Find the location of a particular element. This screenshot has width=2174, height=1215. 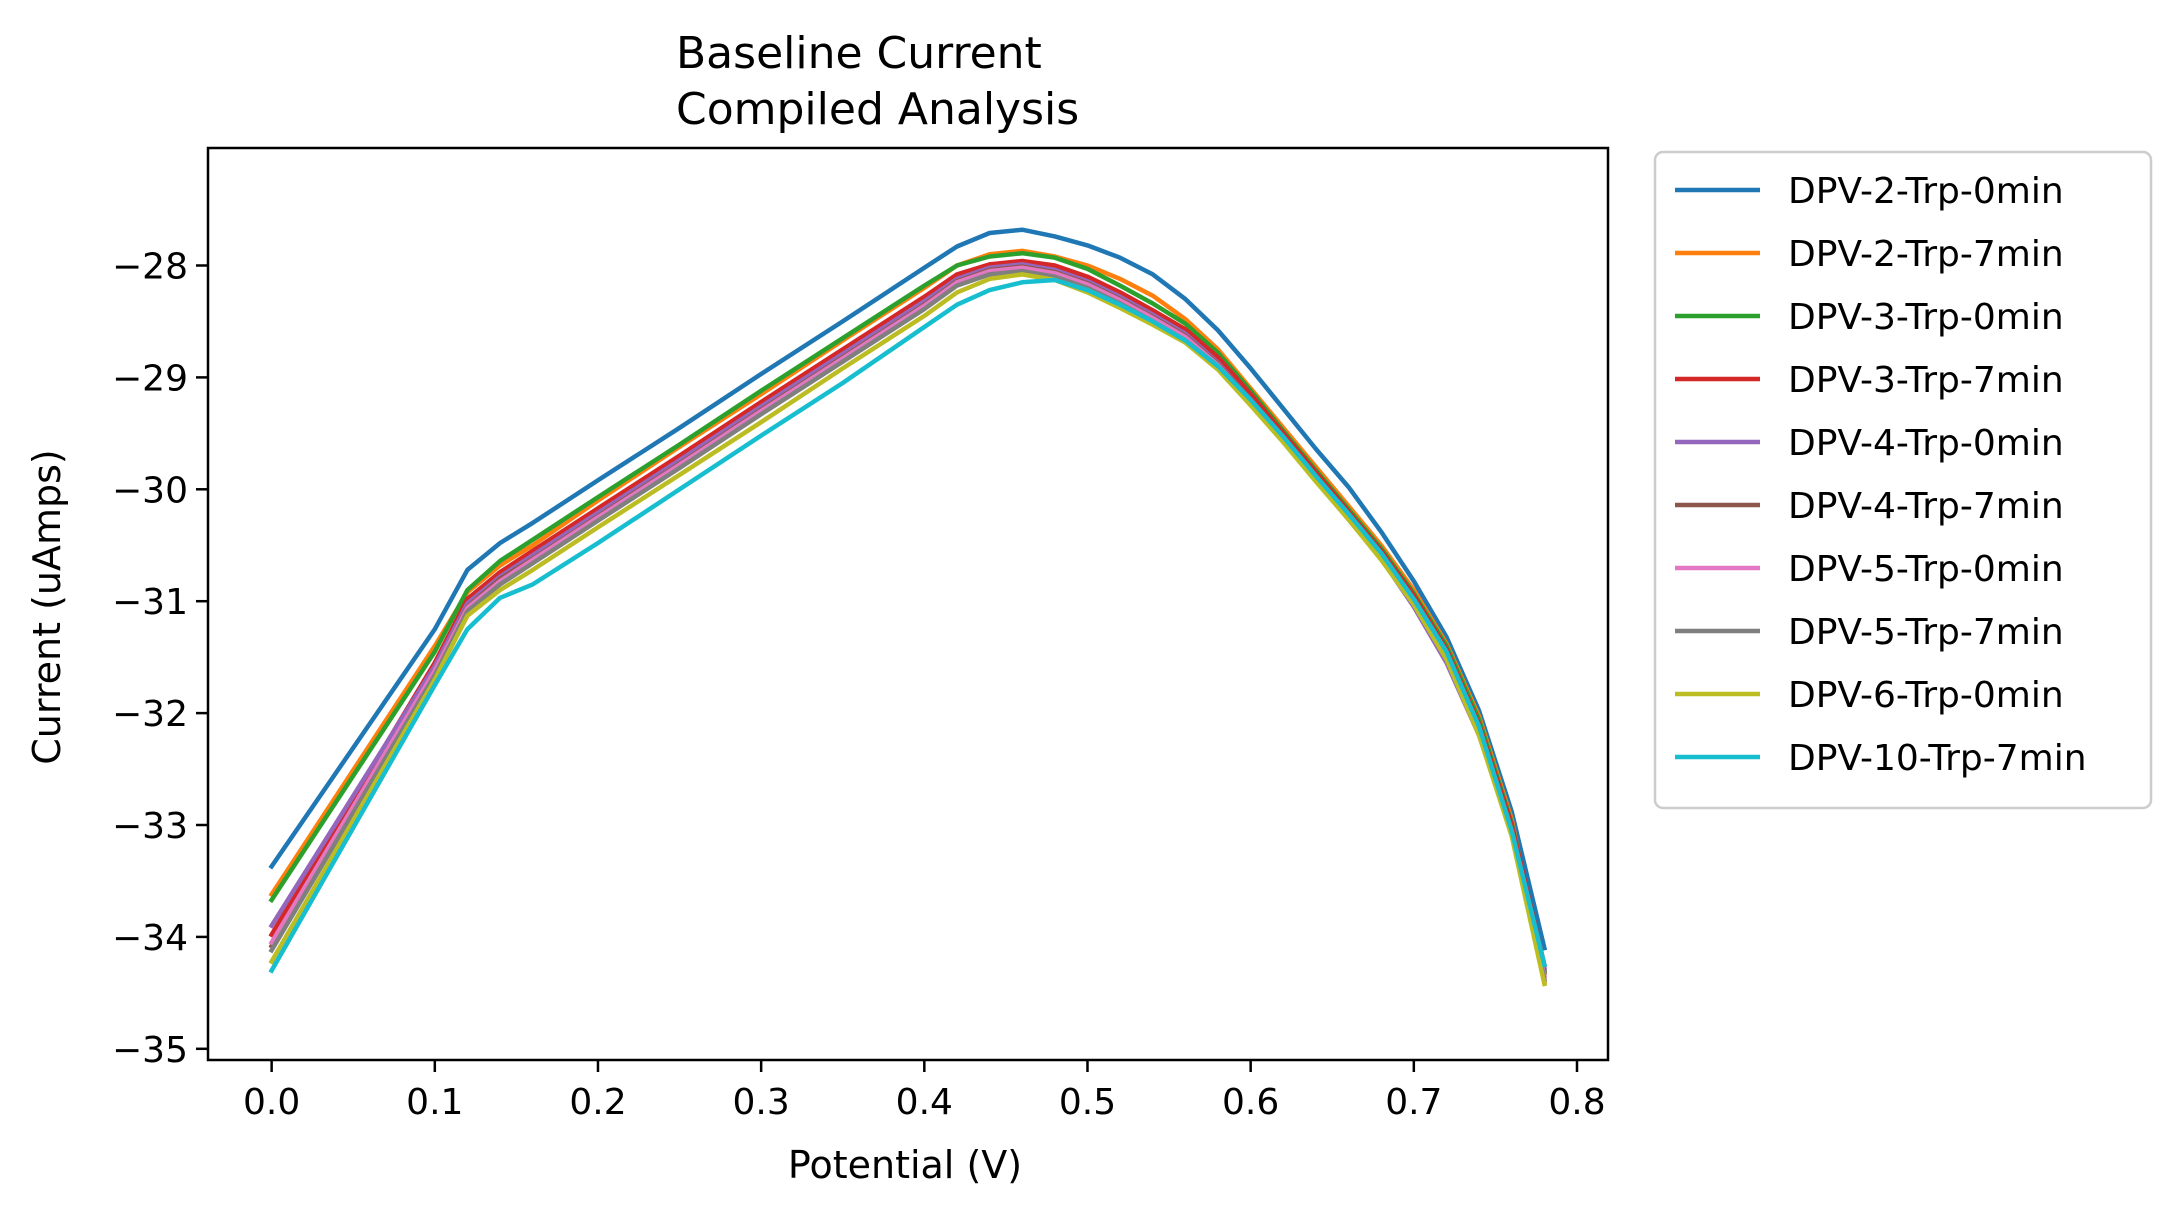

x-tick-label: 0.4 is located at coordinates (924, 1102).